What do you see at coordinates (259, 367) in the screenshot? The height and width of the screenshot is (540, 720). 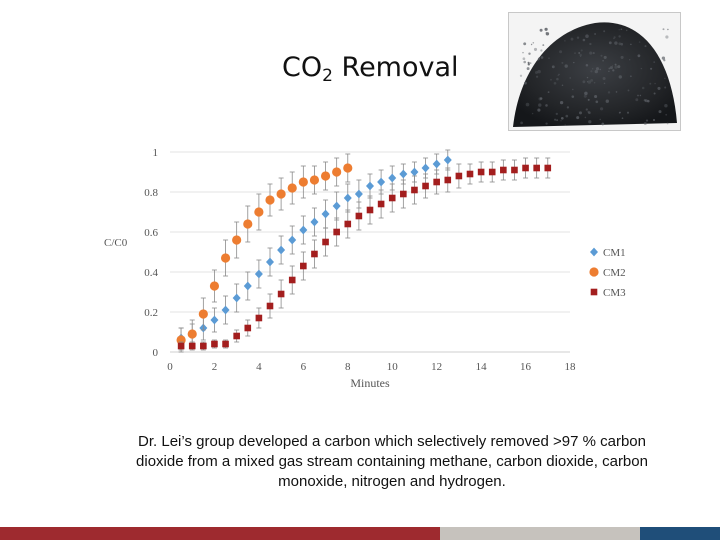 I see `x-tick-label: 4` at bounding box center [259, 367].